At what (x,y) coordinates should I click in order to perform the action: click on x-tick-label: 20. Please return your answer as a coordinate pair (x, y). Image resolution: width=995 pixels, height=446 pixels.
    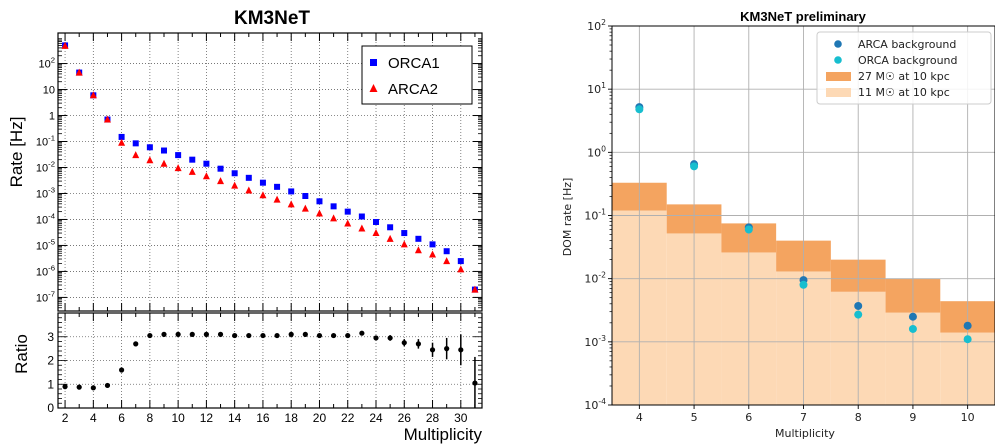
    Looking at the image, I should click on (320, 418).